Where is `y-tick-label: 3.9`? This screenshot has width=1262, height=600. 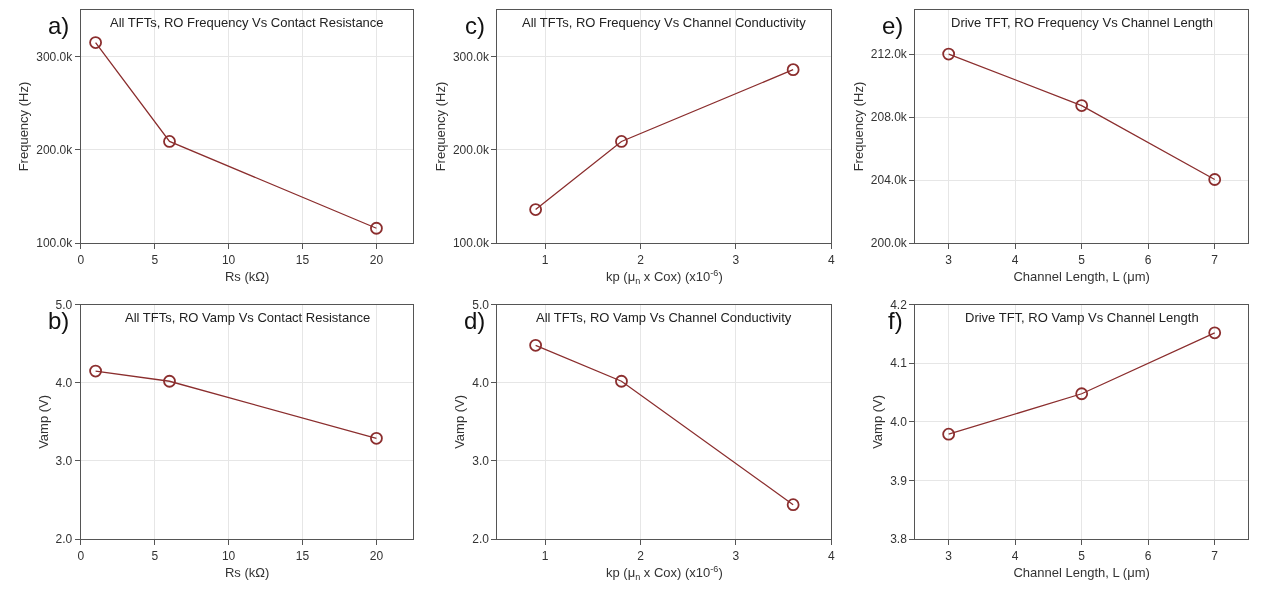
y-tick-label: 3.9 is located at coordinates (899, 480).